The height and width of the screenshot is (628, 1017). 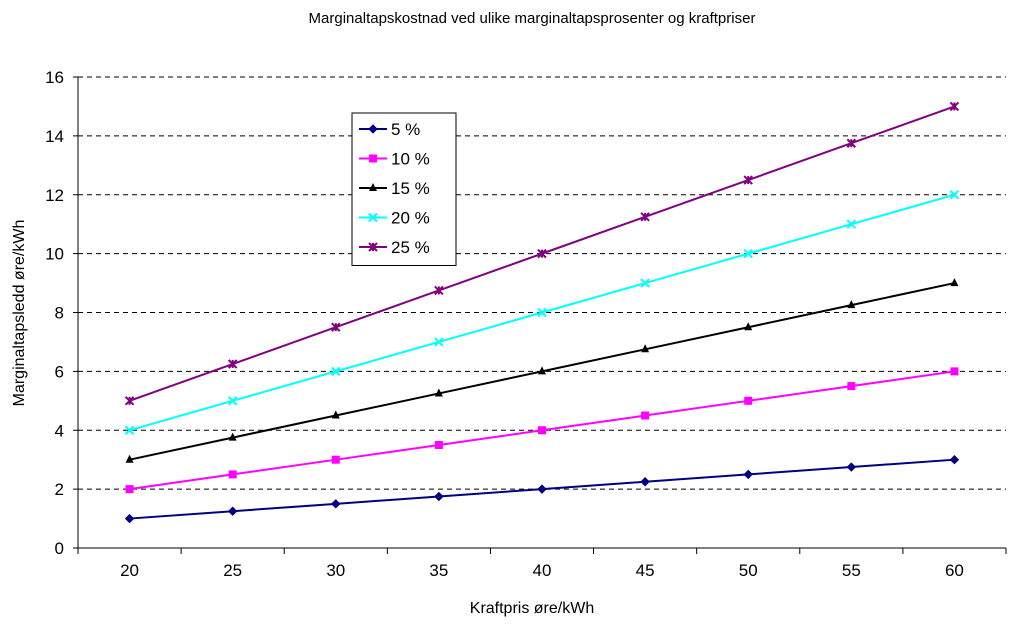 I want to click on y-tick-label: 0, so click(x=59, y=548).